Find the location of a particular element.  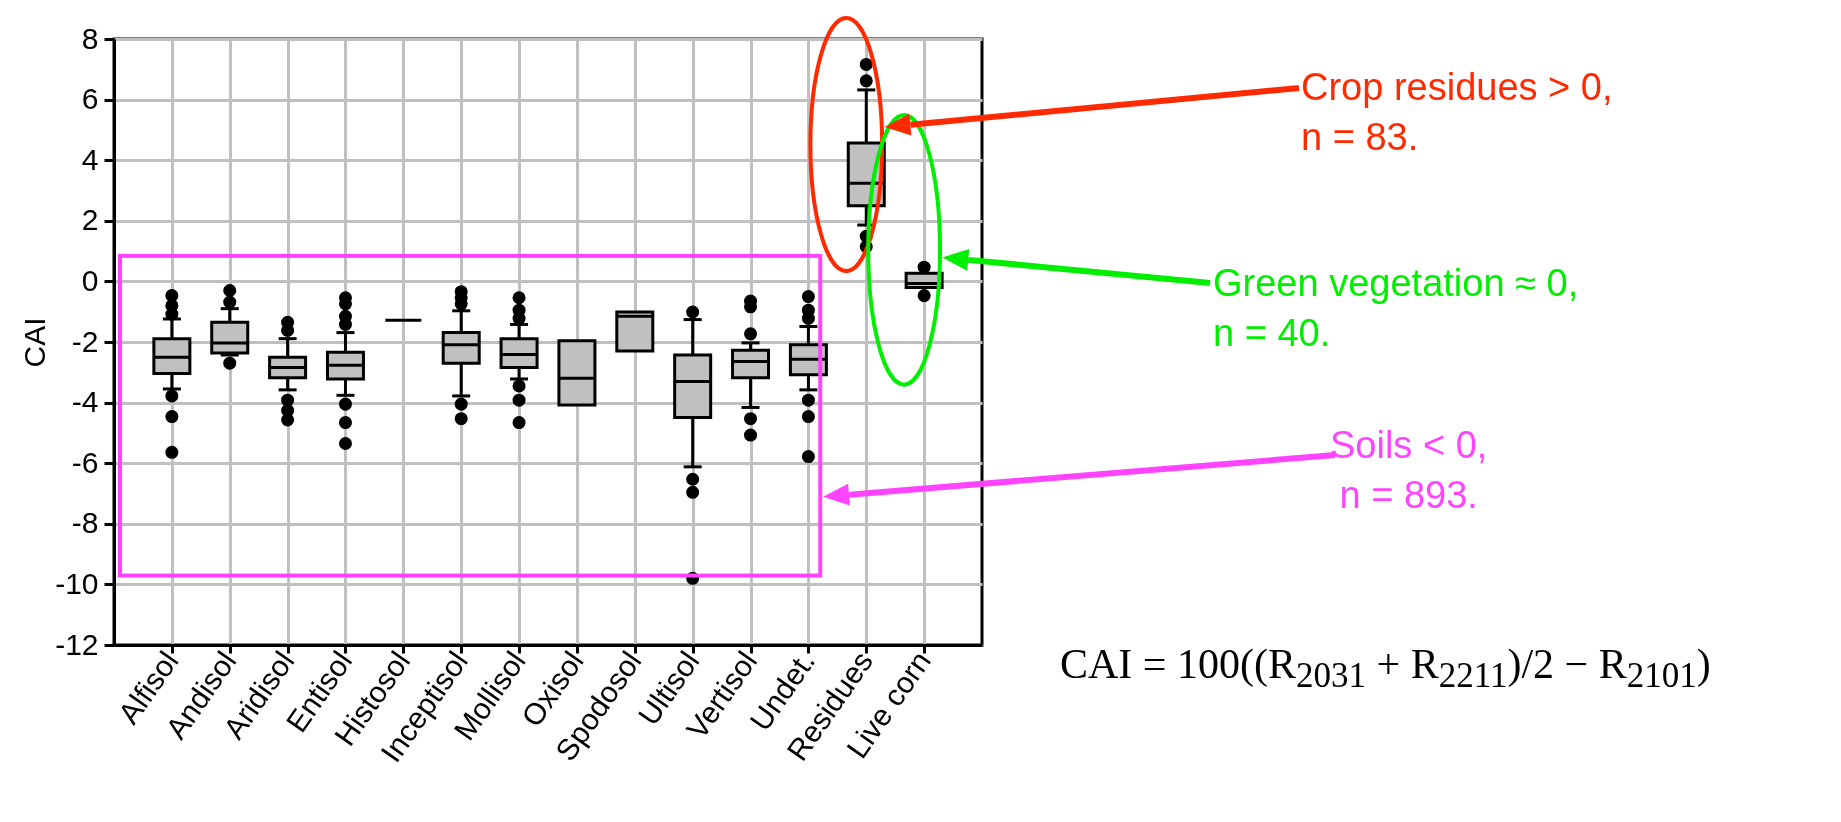

text: Green vegetation ≈ 0, n = 40. is located at coordinates (1396, 308).